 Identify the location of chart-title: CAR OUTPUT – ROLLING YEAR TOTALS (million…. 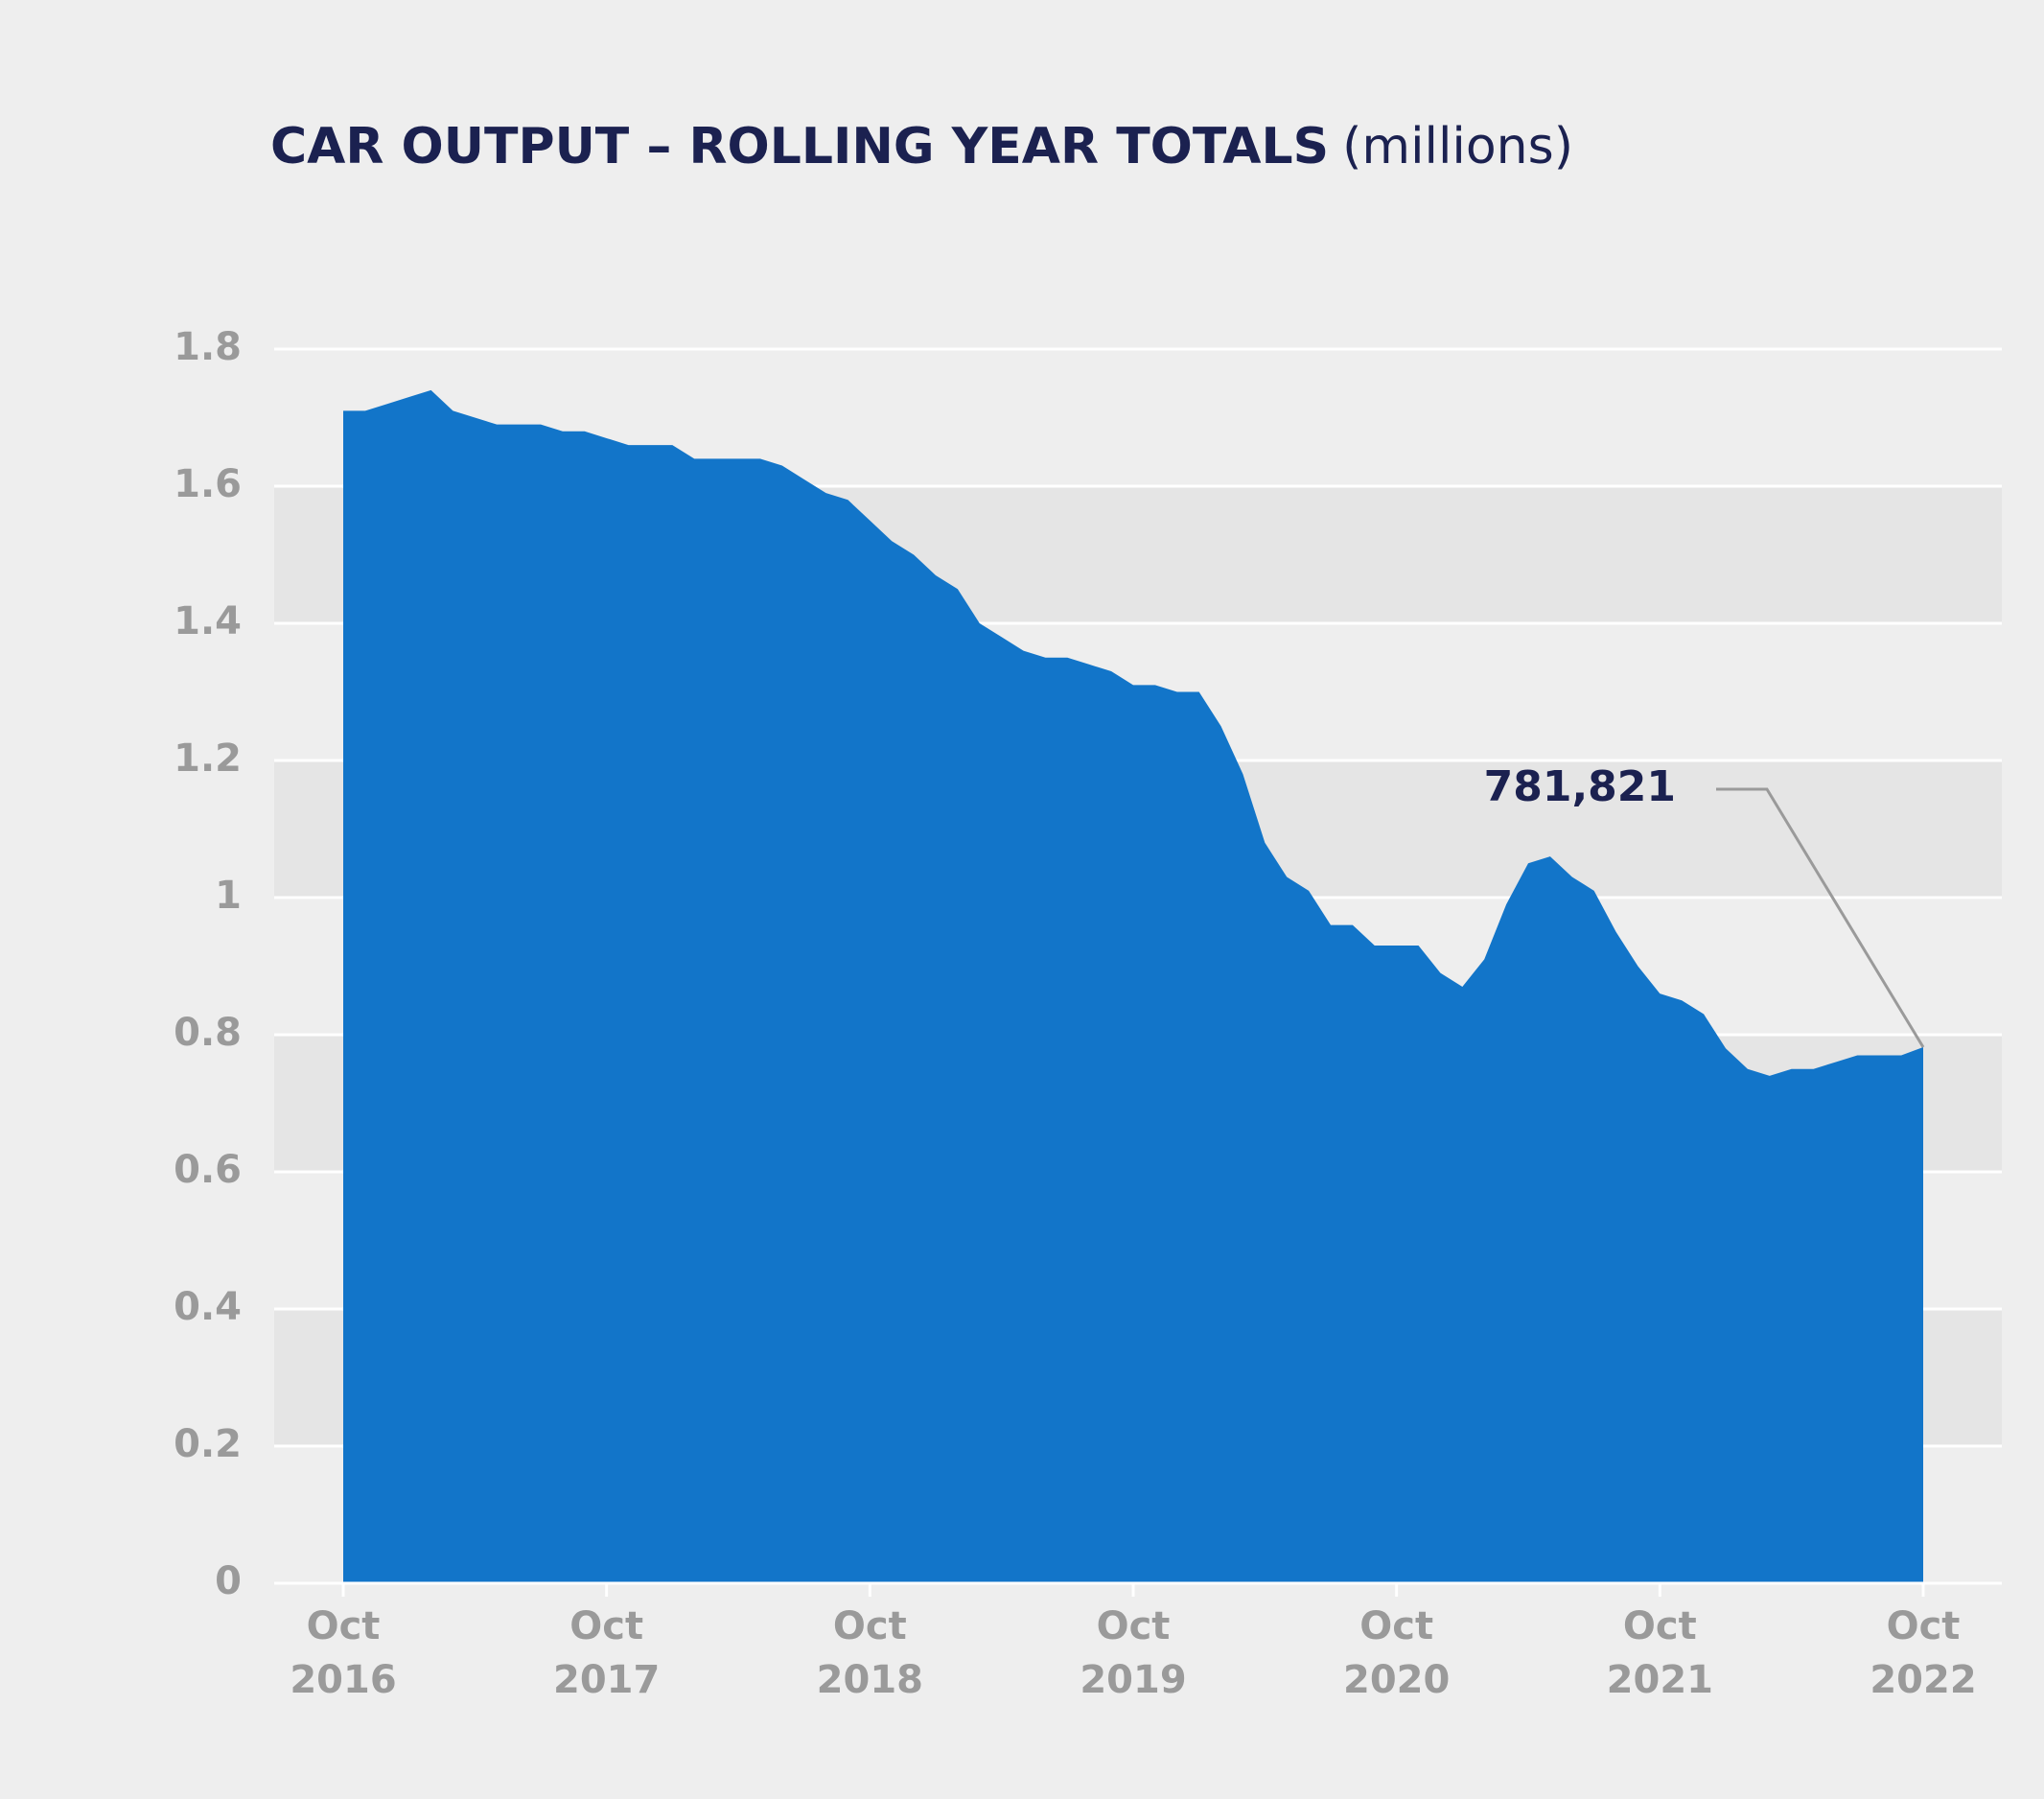
(921, 147).